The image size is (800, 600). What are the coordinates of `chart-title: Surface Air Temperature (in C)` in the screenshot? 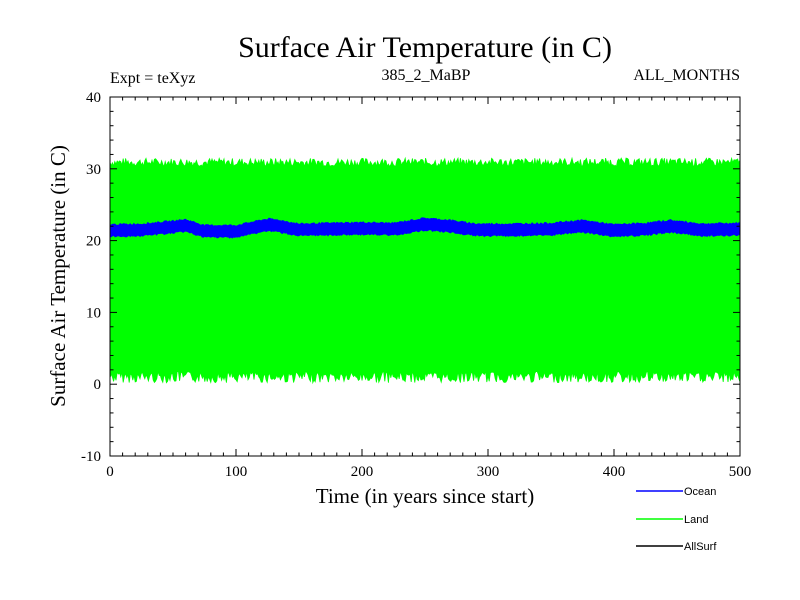 It's located at (425, 47).